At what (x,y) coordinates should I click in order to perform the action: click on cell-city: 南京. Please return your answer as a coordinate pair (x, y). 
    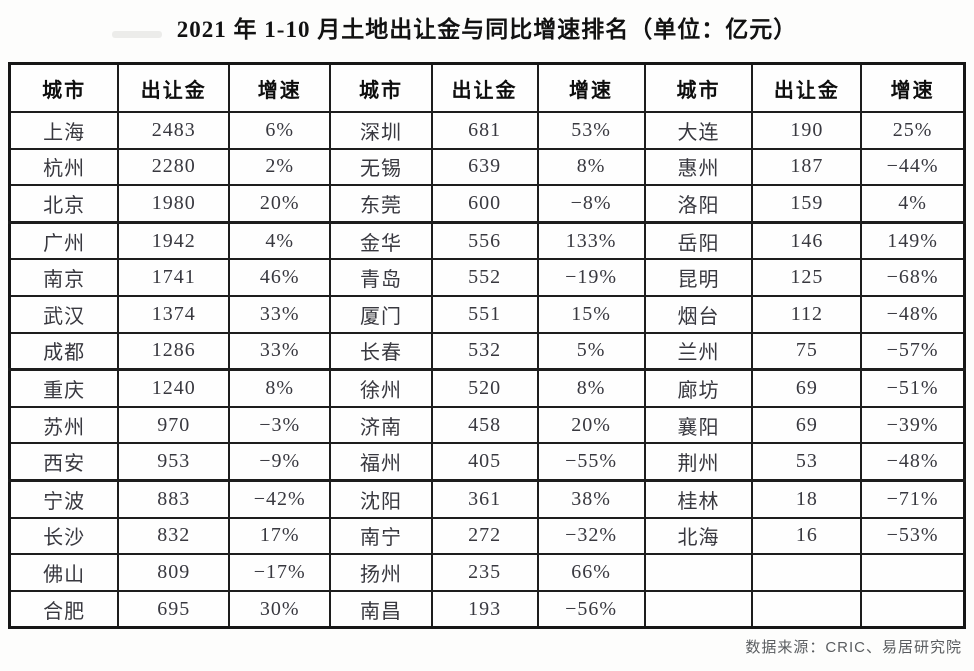
    Looking at the image, I should click on (64, 277).